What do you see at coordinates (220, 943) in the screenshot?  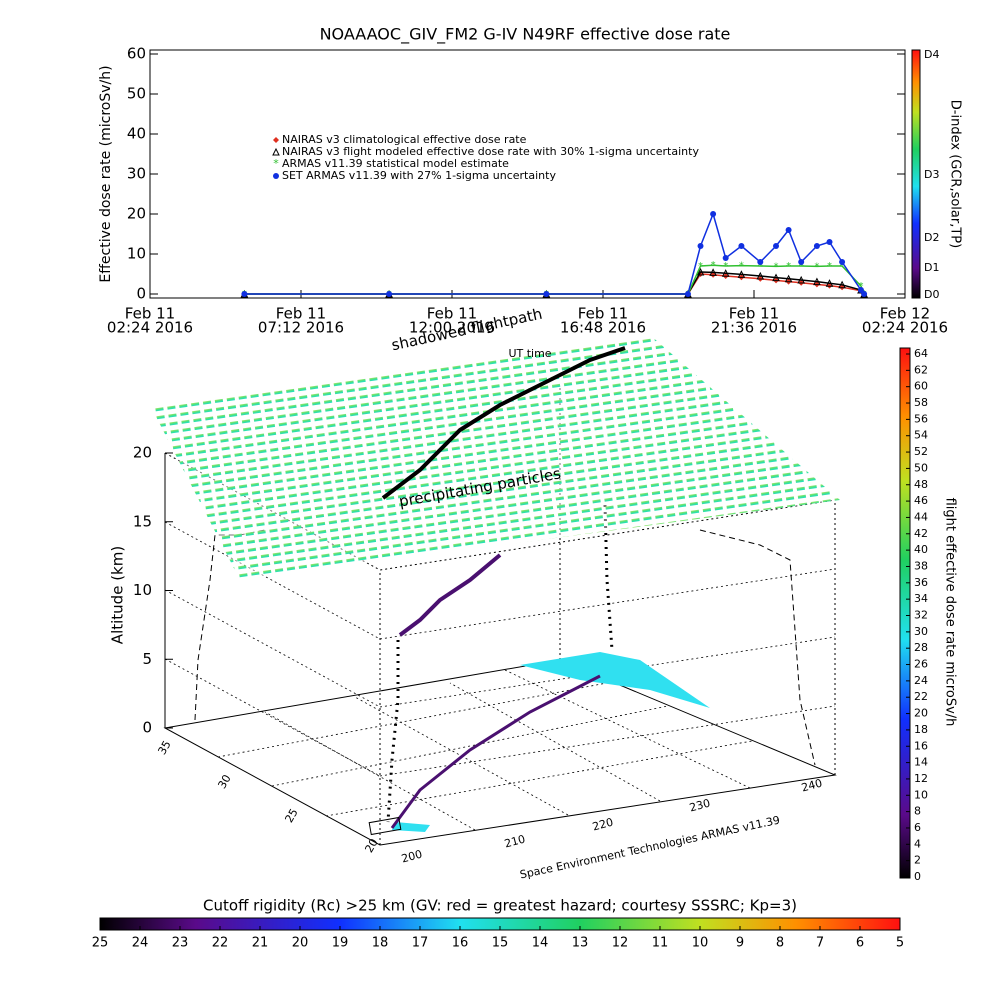 I see `rigidity-tick-label: 22` at bounding box center [220, 943].